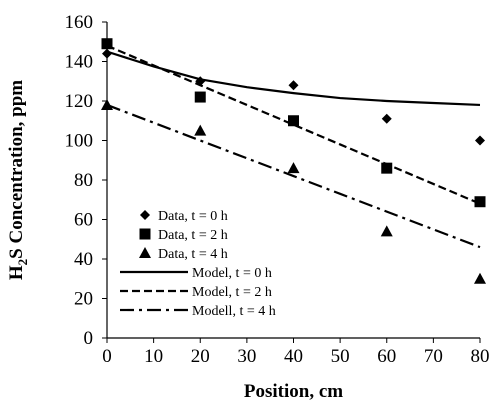 The image size is (491, 406). What do you see at coordinates (79, 101) in the screenshot?
I see `y-tick-label: 120` at bounding box center [79, 101].